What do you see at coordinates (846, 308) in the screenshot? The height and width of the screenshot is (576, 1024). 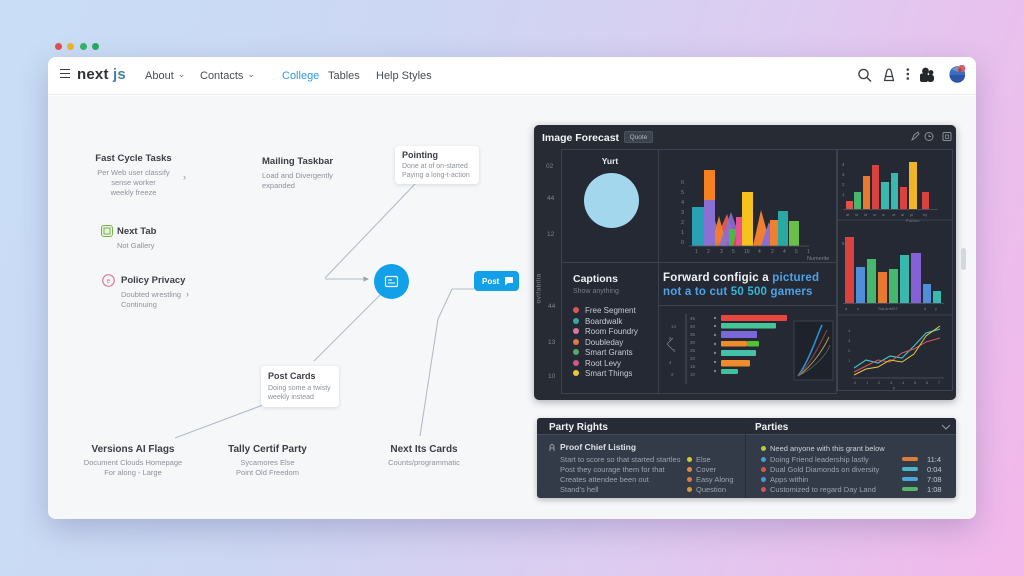 I see `svg-text: a` at bounding box center [846, 308].